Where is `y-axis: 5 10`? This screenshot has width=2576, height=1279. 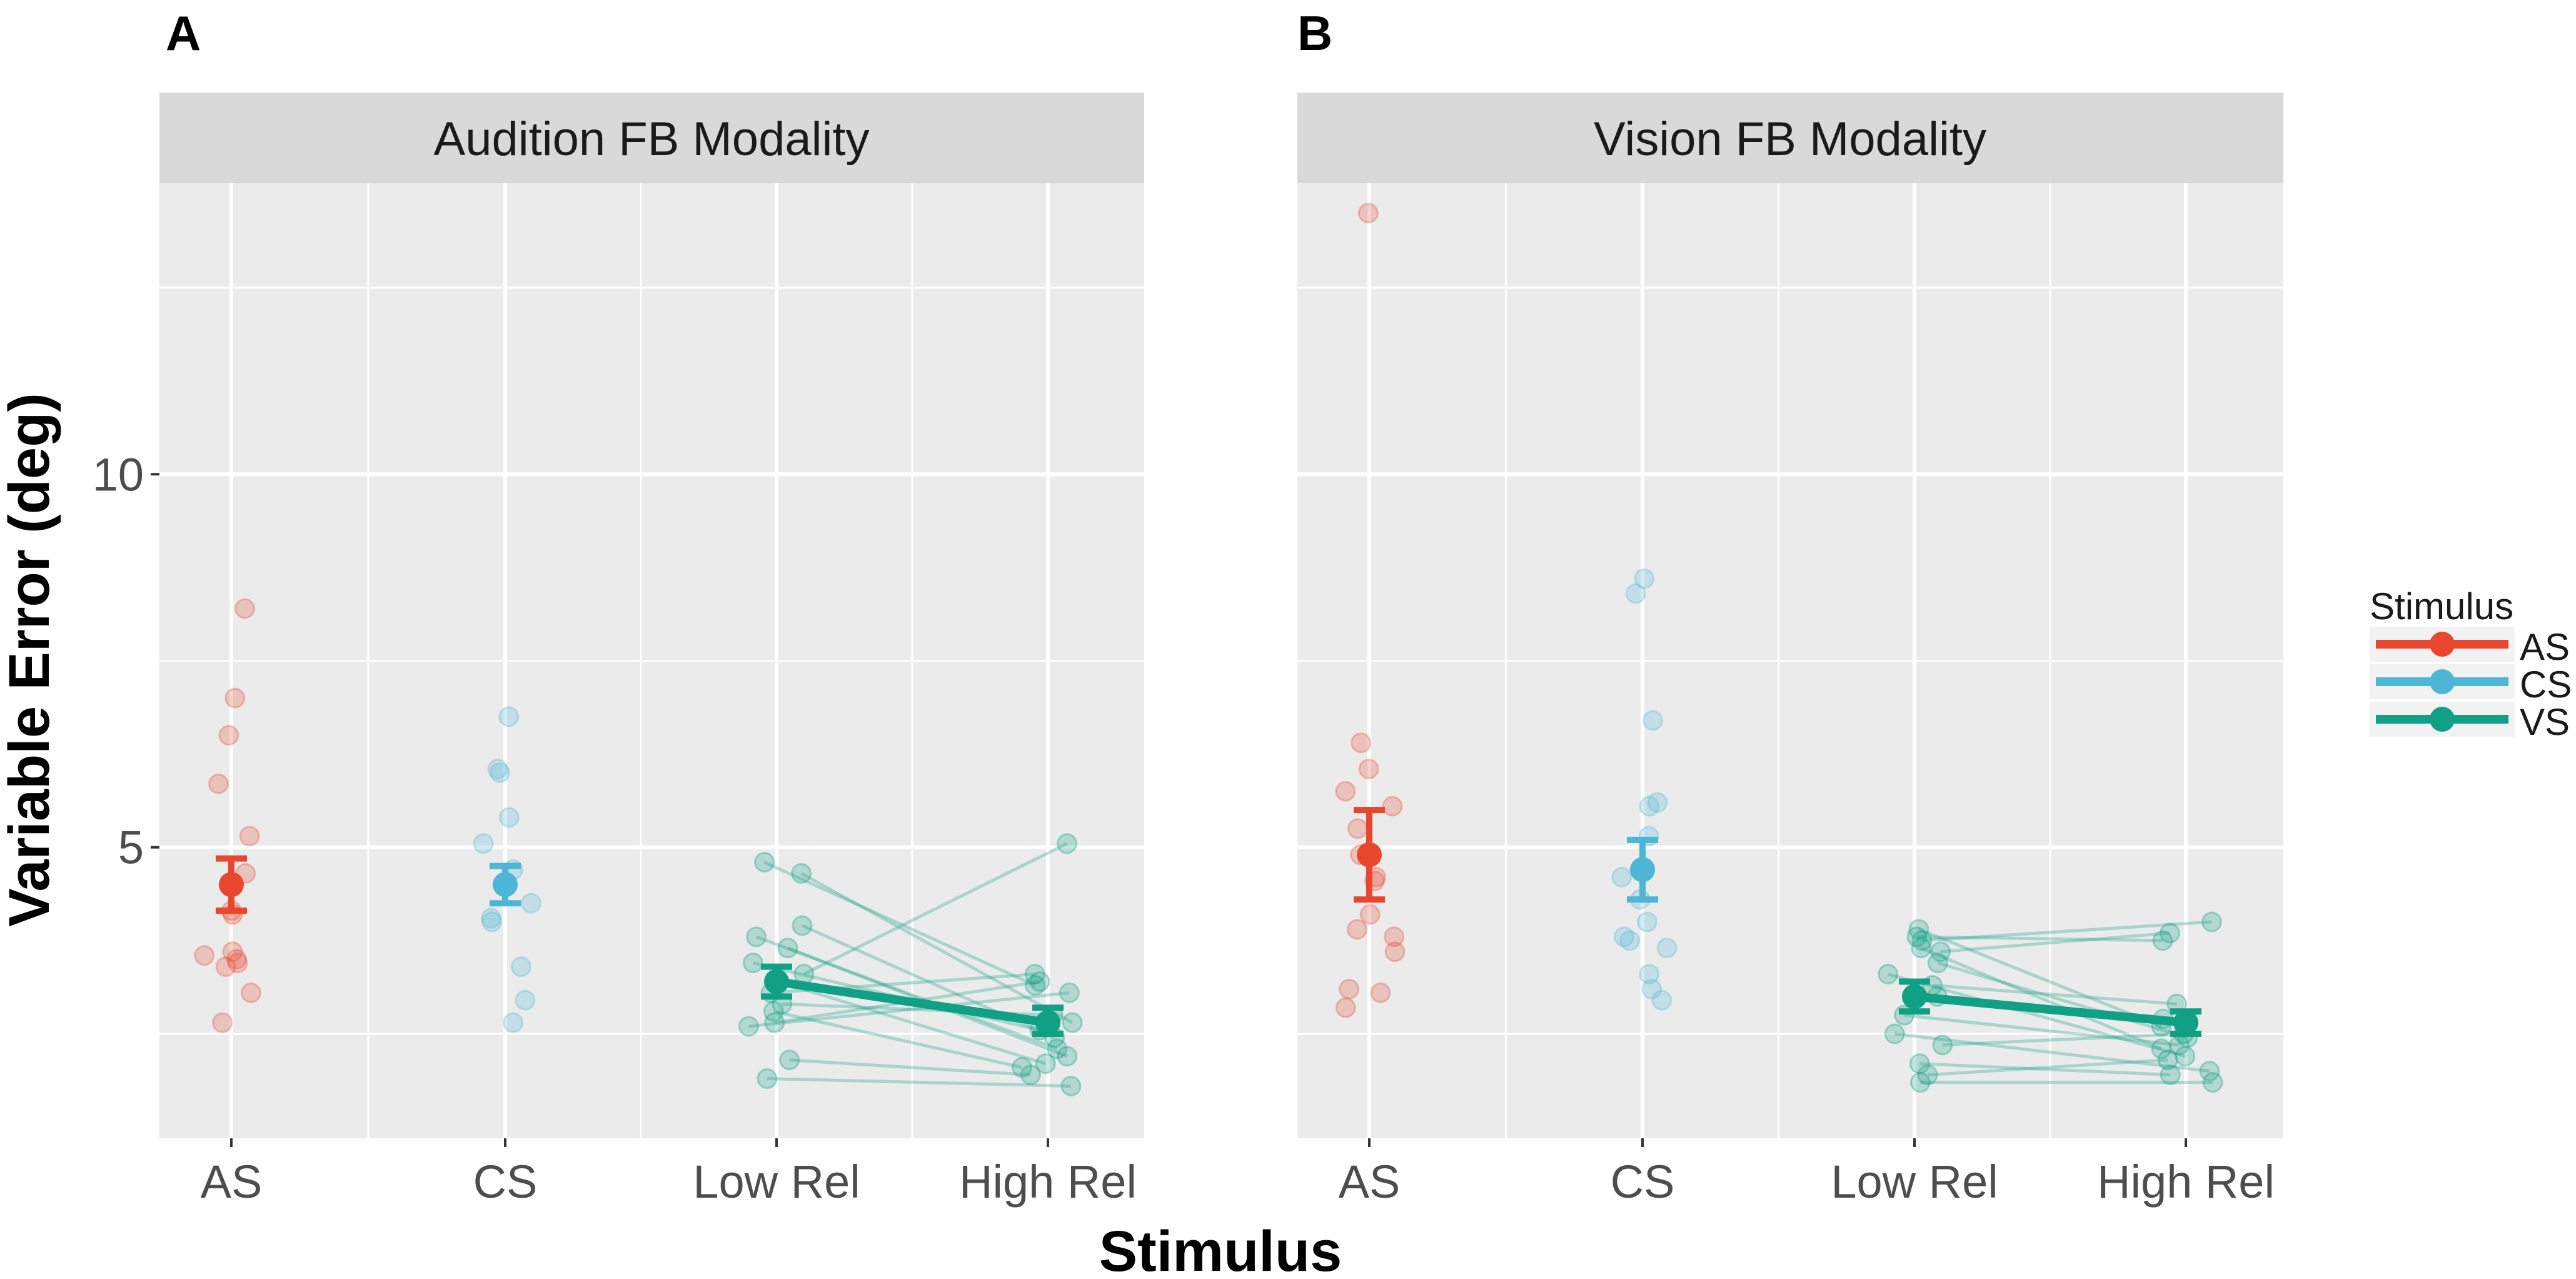
y-axis: 5 10 is located at coordinates (126, 661).